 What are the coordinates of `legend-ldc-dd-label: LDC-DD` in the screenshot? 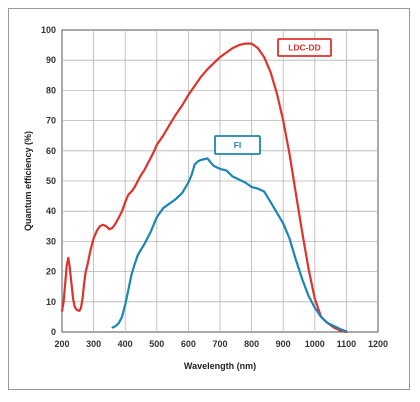 It's located at (304, 48).